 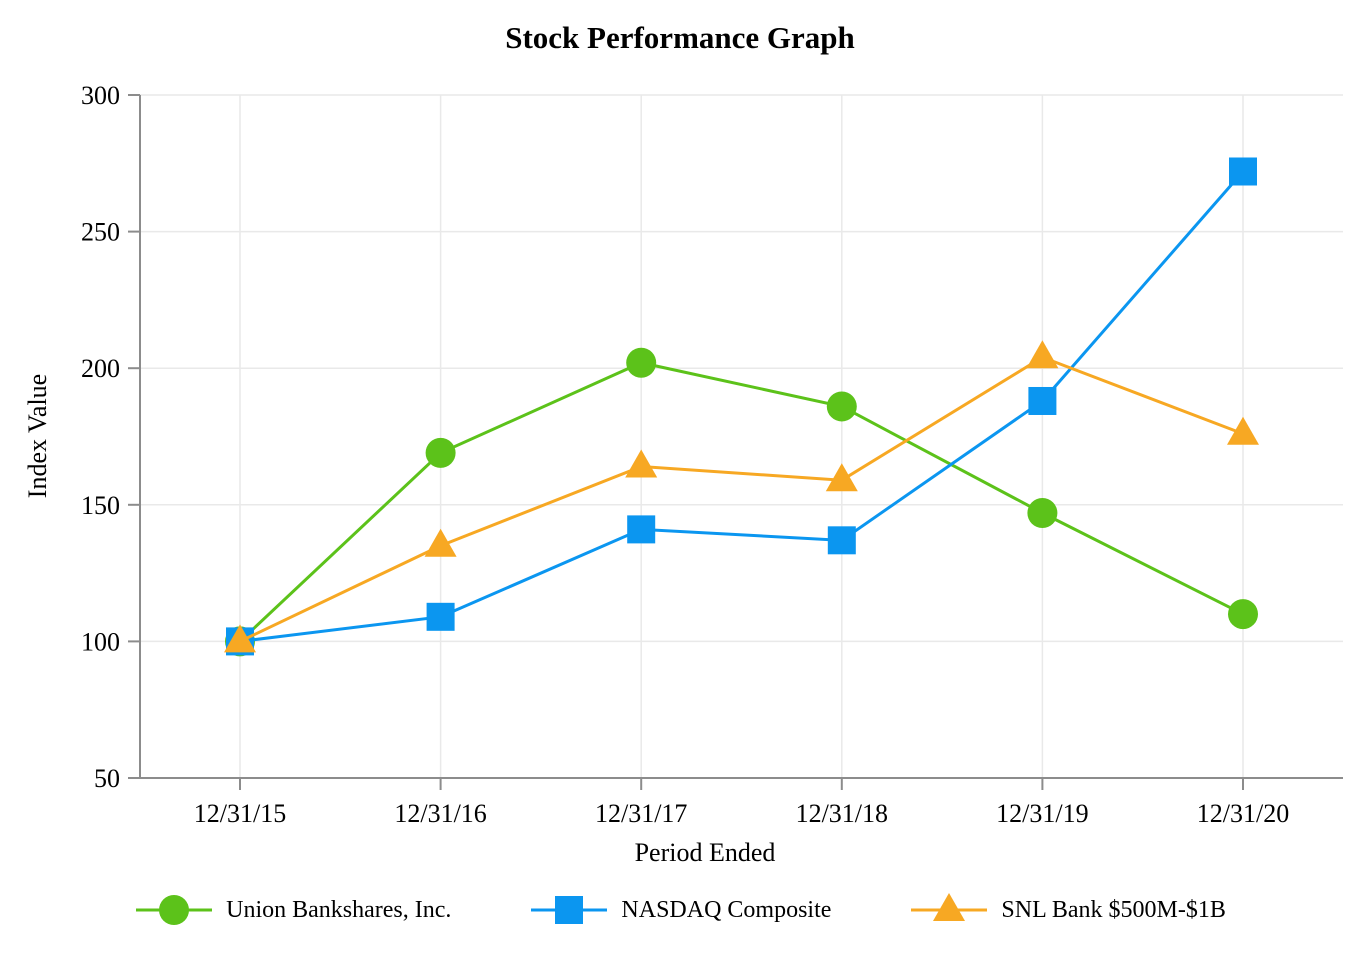 What do you see at coordinates (842, 813) in the screenshot?
I see `svg-text: 12/31/18` at bounding box center [842, 813].